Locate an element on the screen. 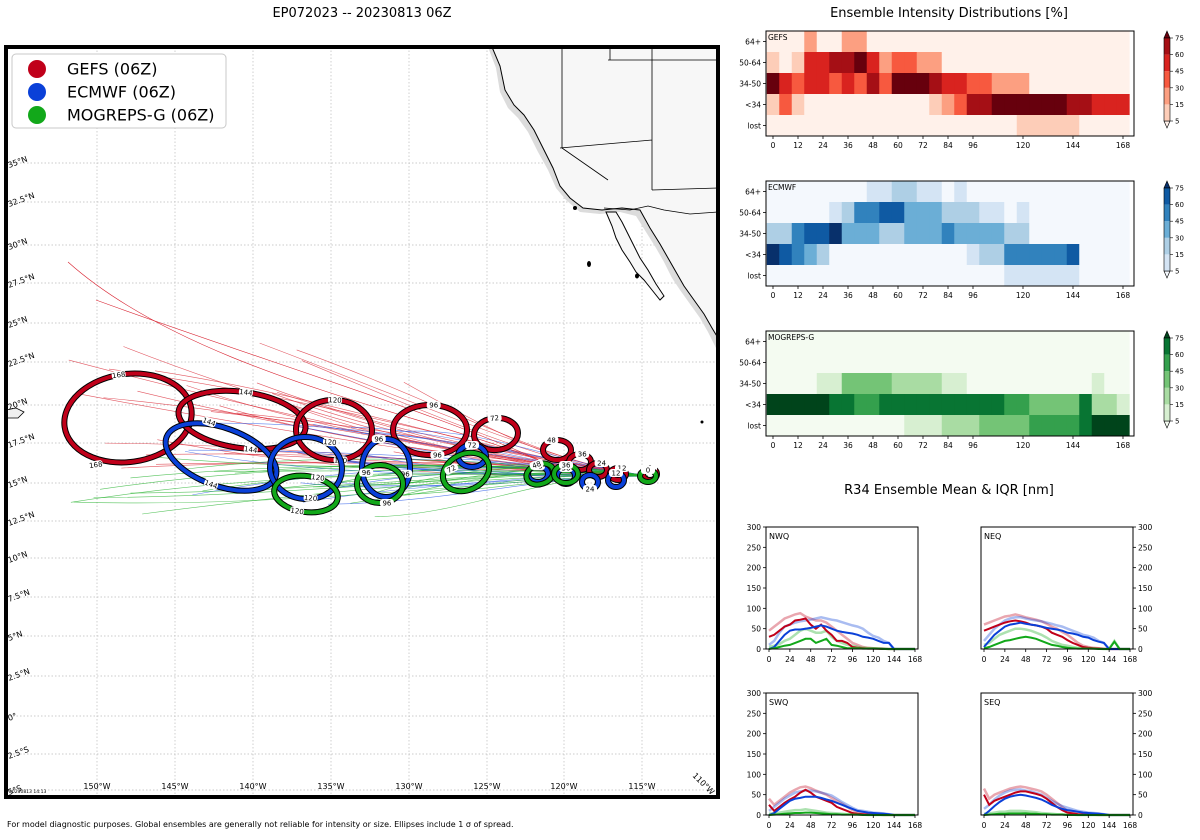 This screenshot has width=1200, height=840. y-tick-label: 250 is located at coordinates (754, 713).